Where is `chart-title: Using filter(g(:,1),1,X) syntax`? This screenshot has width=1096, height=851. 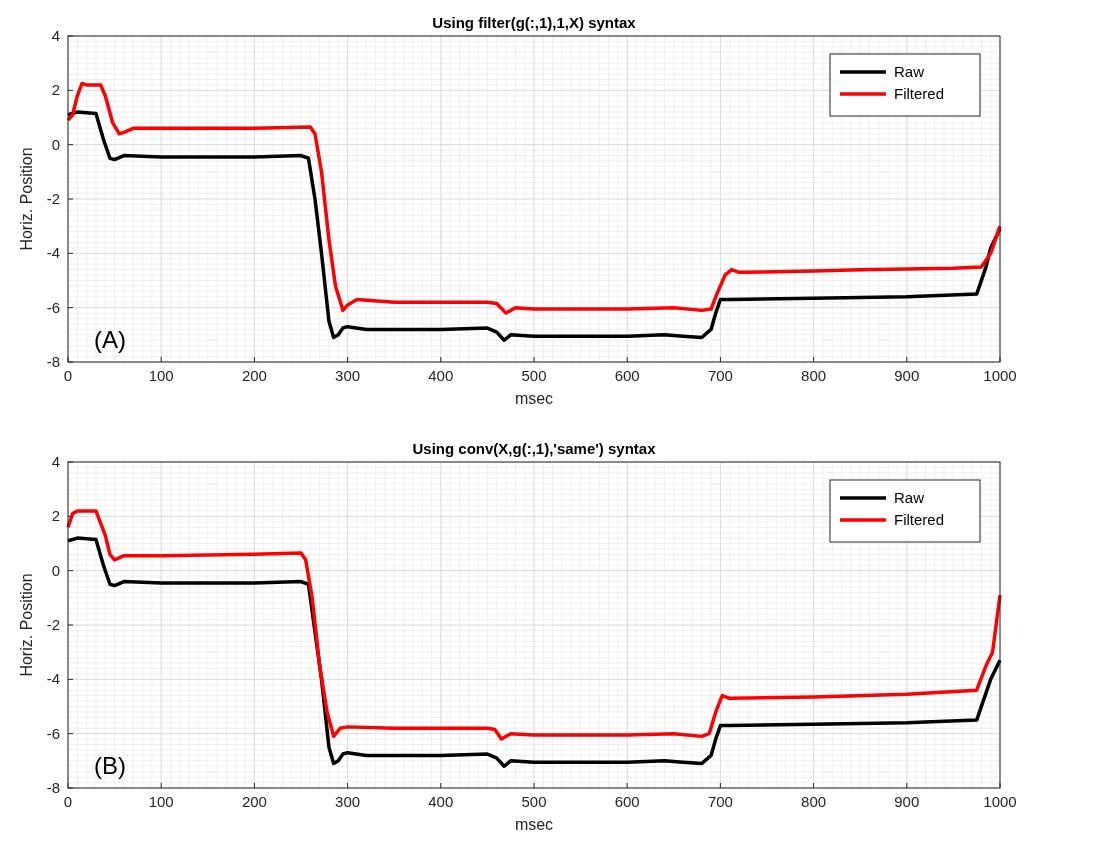 chart-title: Using filter(g(:,1),1,X) syntax is located at coordinates (534, 22).